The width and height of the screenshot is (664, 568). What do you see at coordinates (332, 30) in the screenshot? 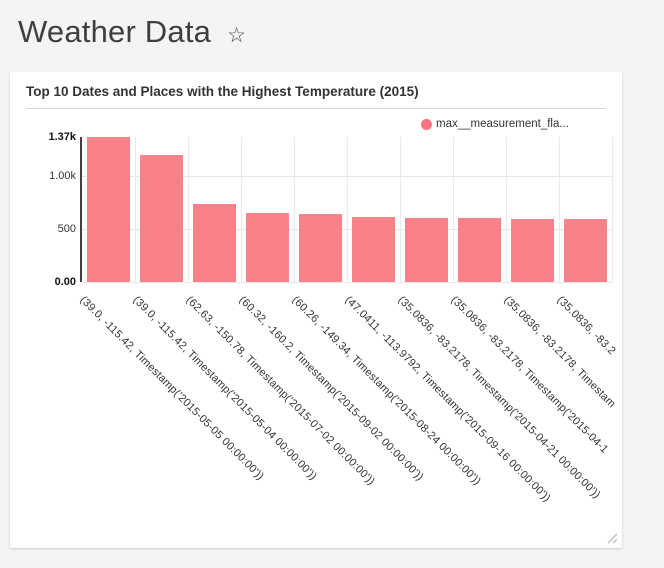
I see `page-header: Weather Data ☆` at bounding box center [332, 30].